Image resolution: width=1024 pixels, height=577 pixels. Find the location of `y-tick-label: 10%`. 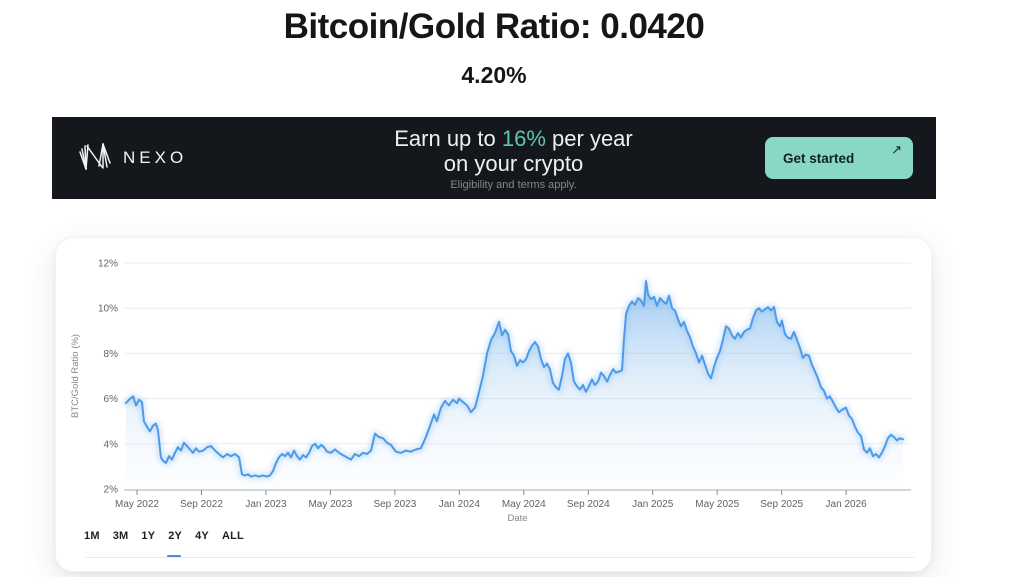

y-tick-label: 10% is located at coordinates (108, 309).